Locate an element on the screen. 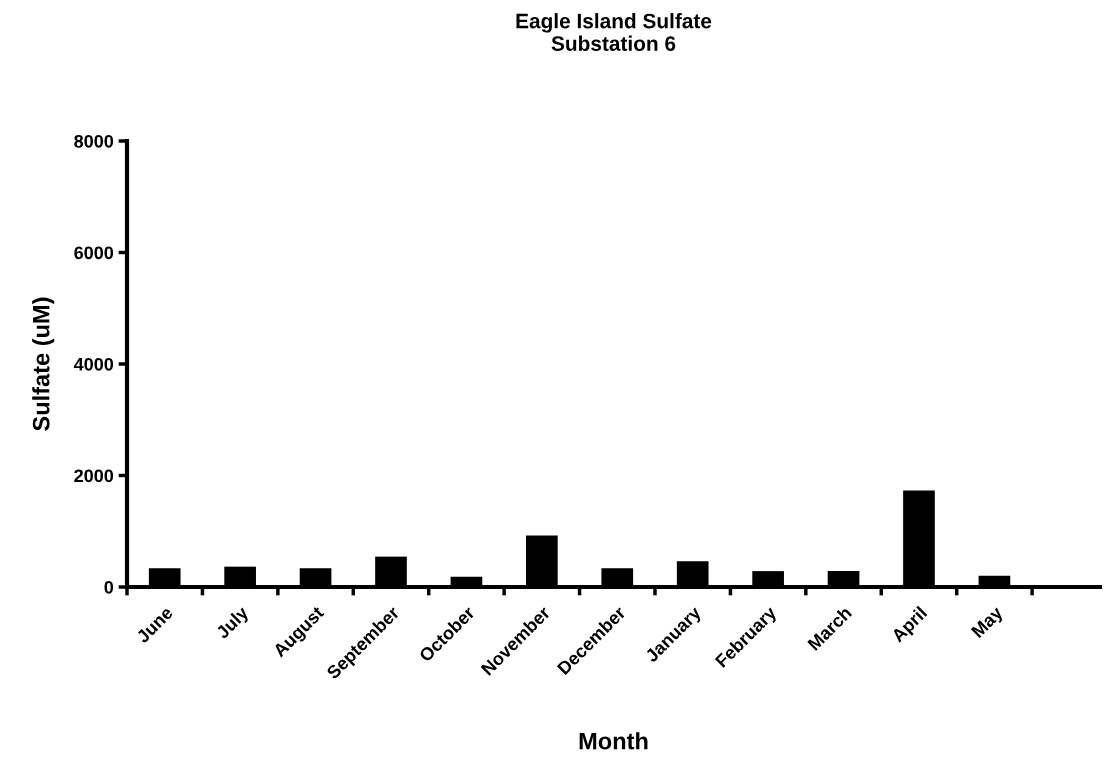 The image size is (1104, 762). y-tick-label: 0 is located at coordinates (109, 587).